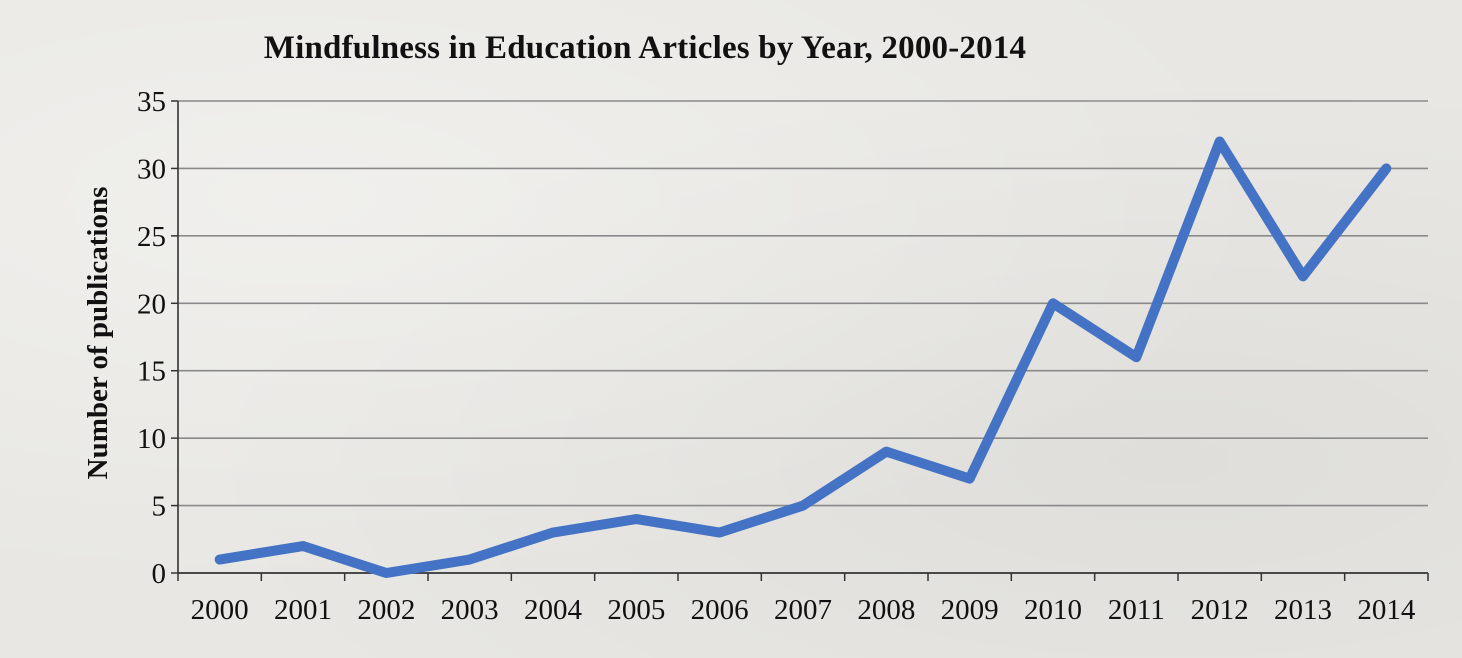 The height and width of the screenshot is (658, 1462). What do you see at coordinates (470, 610) in the screenshot?
I see `x-tick-label: 2003` at bounding box center [470, 610].